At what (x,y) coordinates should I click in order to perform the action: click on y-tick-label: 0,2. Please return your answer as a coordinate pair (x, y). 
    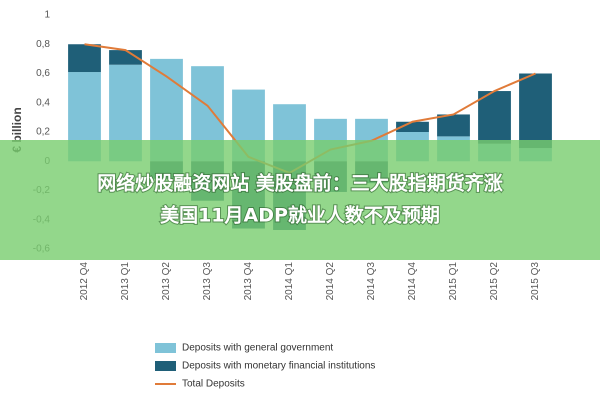
    Looking at the image, I should click on (43, 132).